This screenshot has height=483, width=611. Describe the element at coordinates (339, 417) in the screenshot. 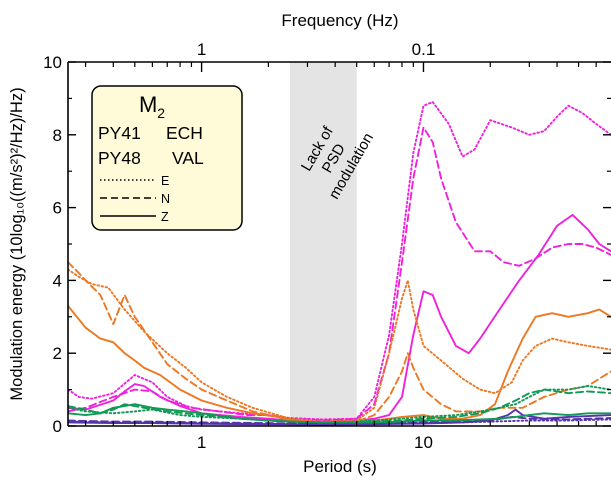

I see `series-ech-z` at that location.